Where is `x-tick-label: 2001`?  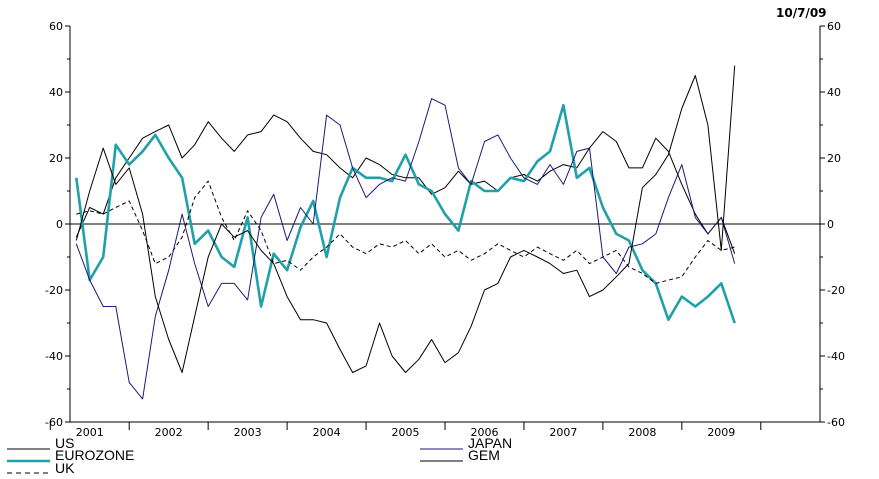
x-tick-label: 2001 is located at coordinates (90, 432).